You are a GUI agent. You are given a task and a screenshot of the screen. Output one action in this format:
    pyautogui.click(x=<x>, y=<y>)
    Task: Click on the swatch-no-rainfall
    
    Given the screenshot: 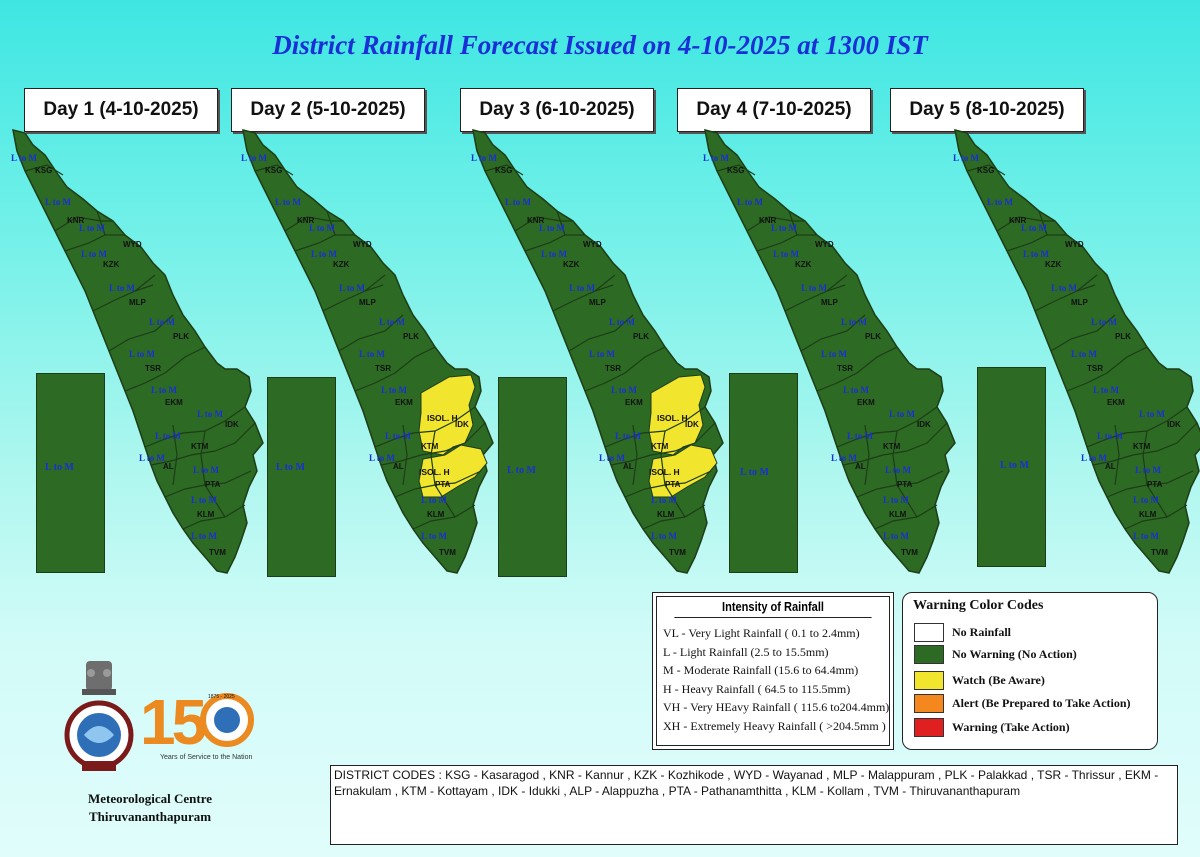 What is the action you would take?
    pyautogui.click(x=929, y=632)
    